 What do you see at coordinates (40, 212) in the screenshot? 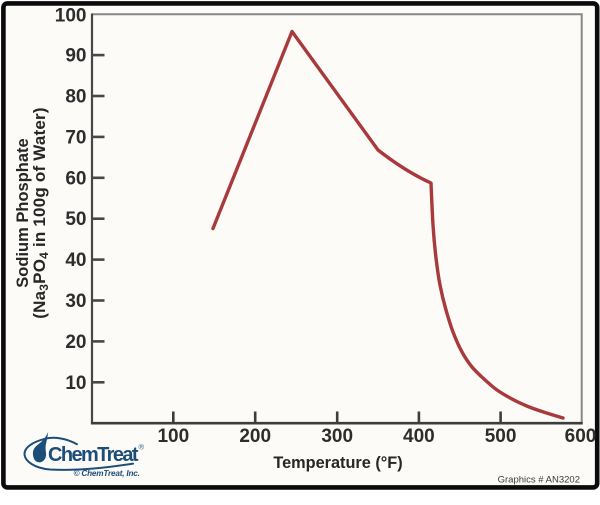
I see `svg-text: (Na3PO4 in 100g of Water)` at bounding box center [40, 212].